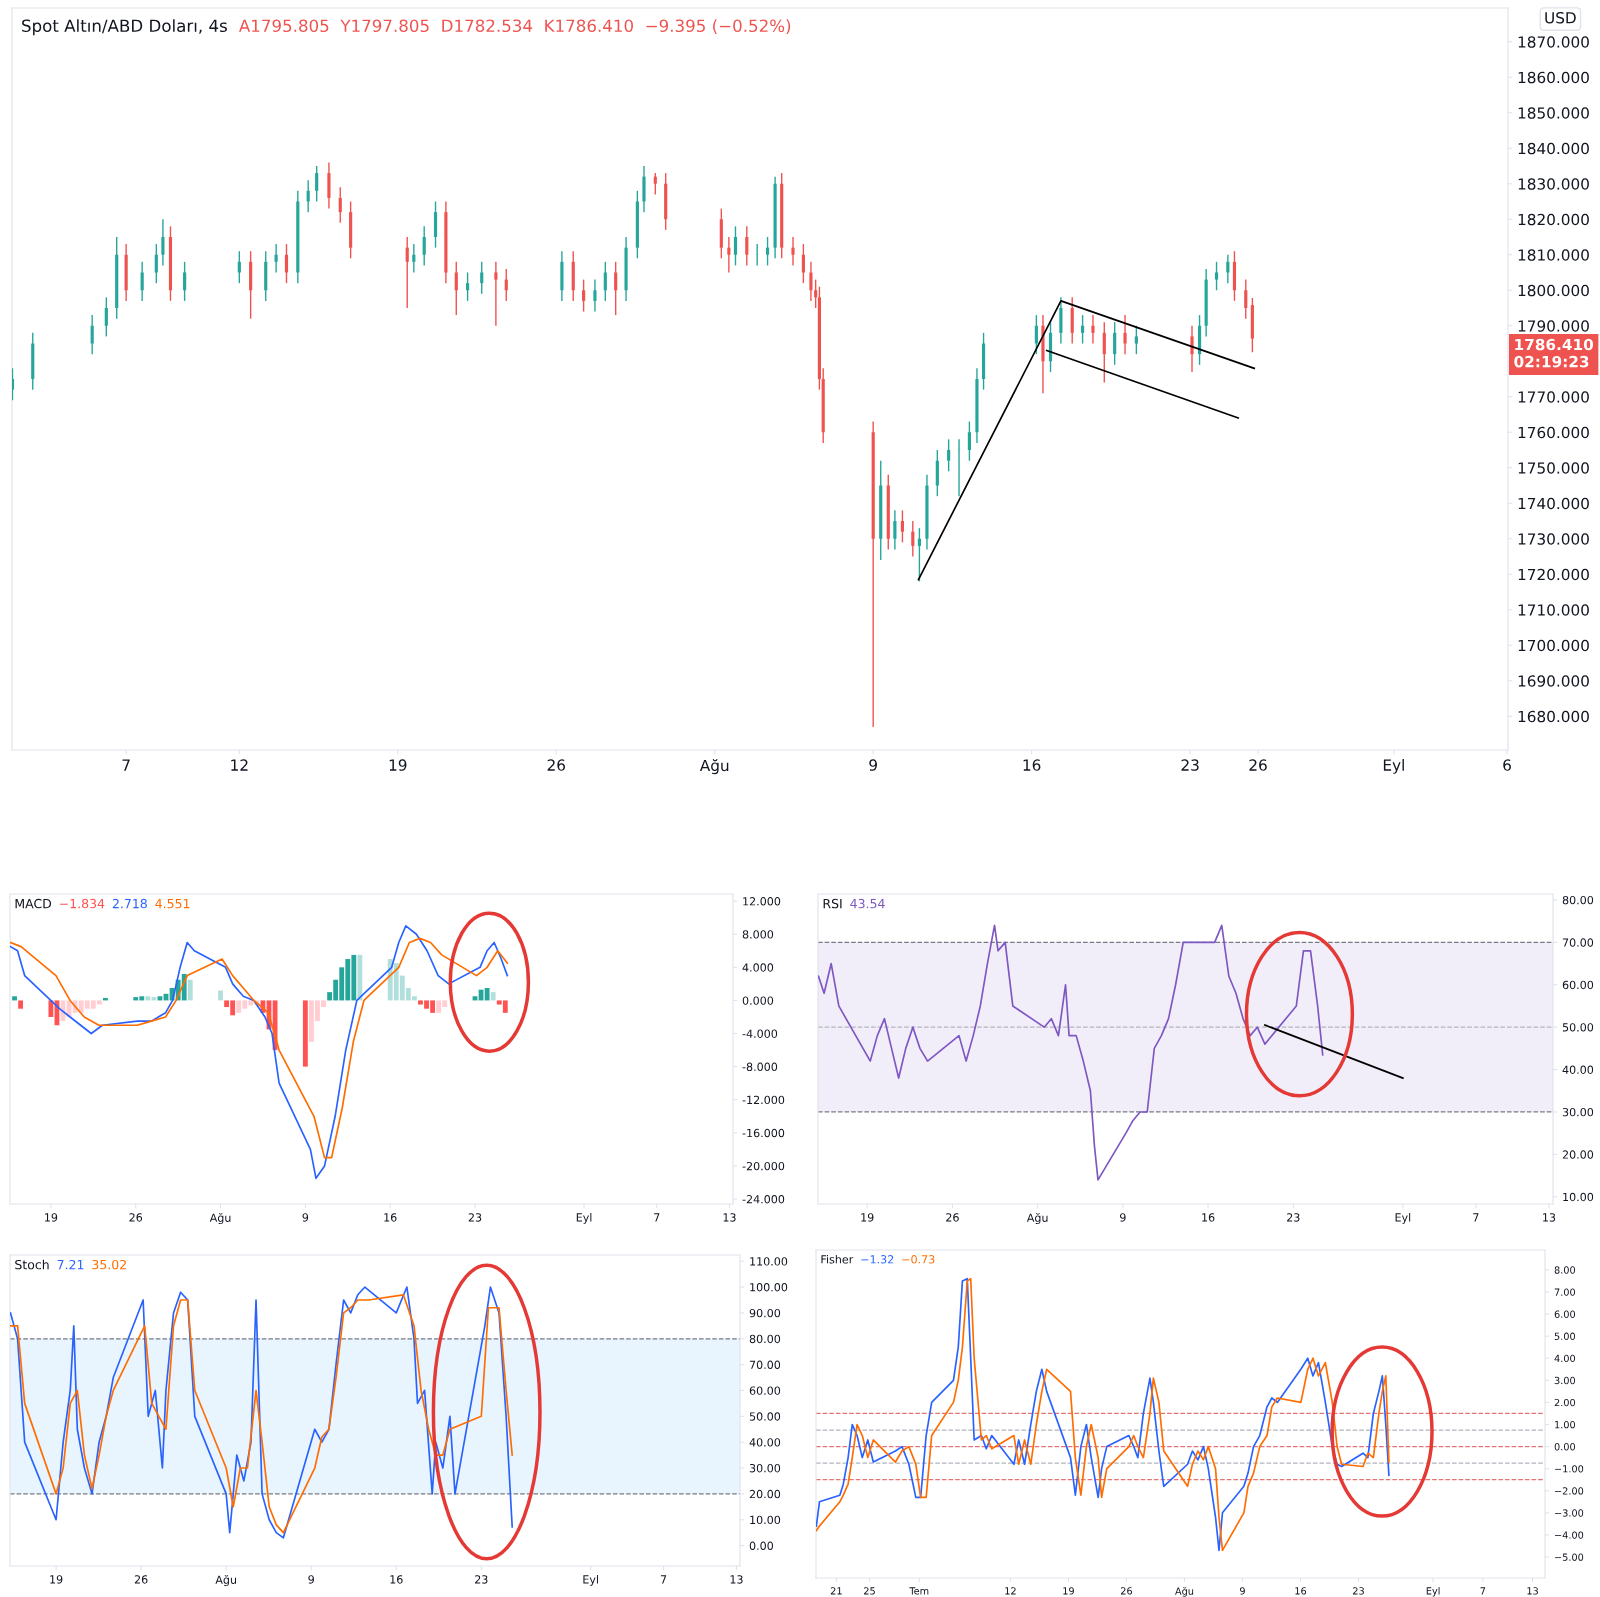  What do you see at coordinates (1507, 765) in the screenshot?
I see `x-tick-label: 6` at bounding box center [1507, 765].